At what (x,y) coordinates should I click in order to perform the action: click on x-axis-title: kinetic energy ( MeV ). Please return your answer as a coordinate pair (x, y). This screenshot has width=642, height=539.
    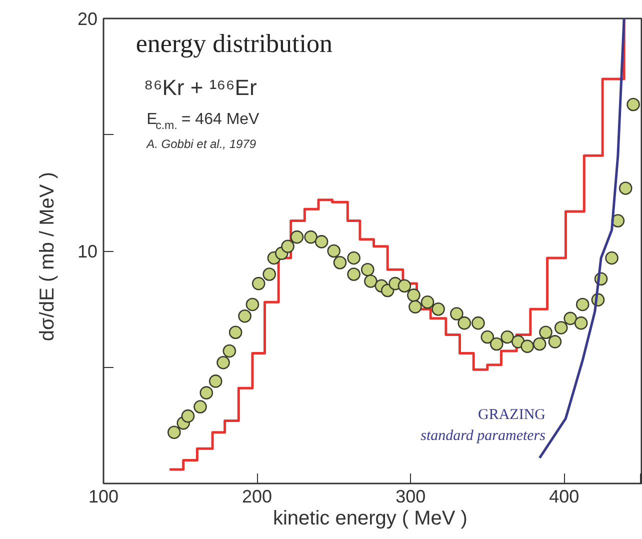
    Looking at the image, I should click on (370, 519).